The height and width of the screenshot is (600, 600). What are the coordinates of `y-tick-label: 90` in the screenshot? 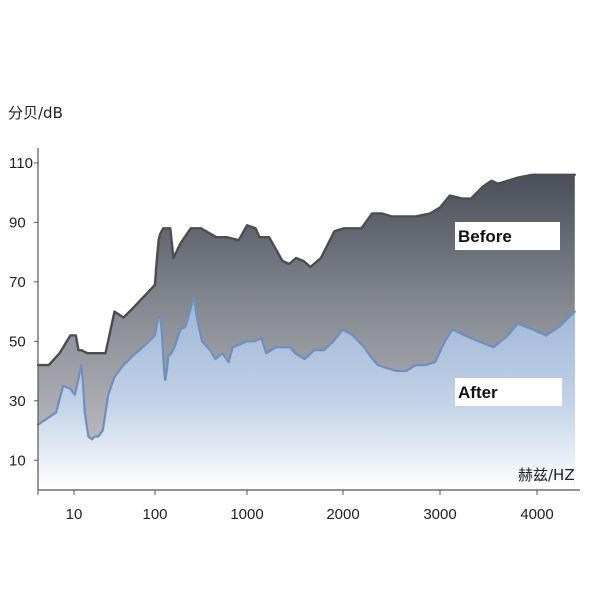 It's located at (17, 222).